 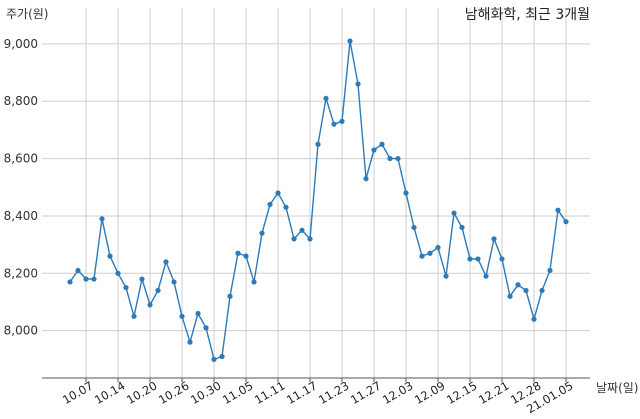 I want to click on x-tick-label: 10.20, so click(x=142, y=392).